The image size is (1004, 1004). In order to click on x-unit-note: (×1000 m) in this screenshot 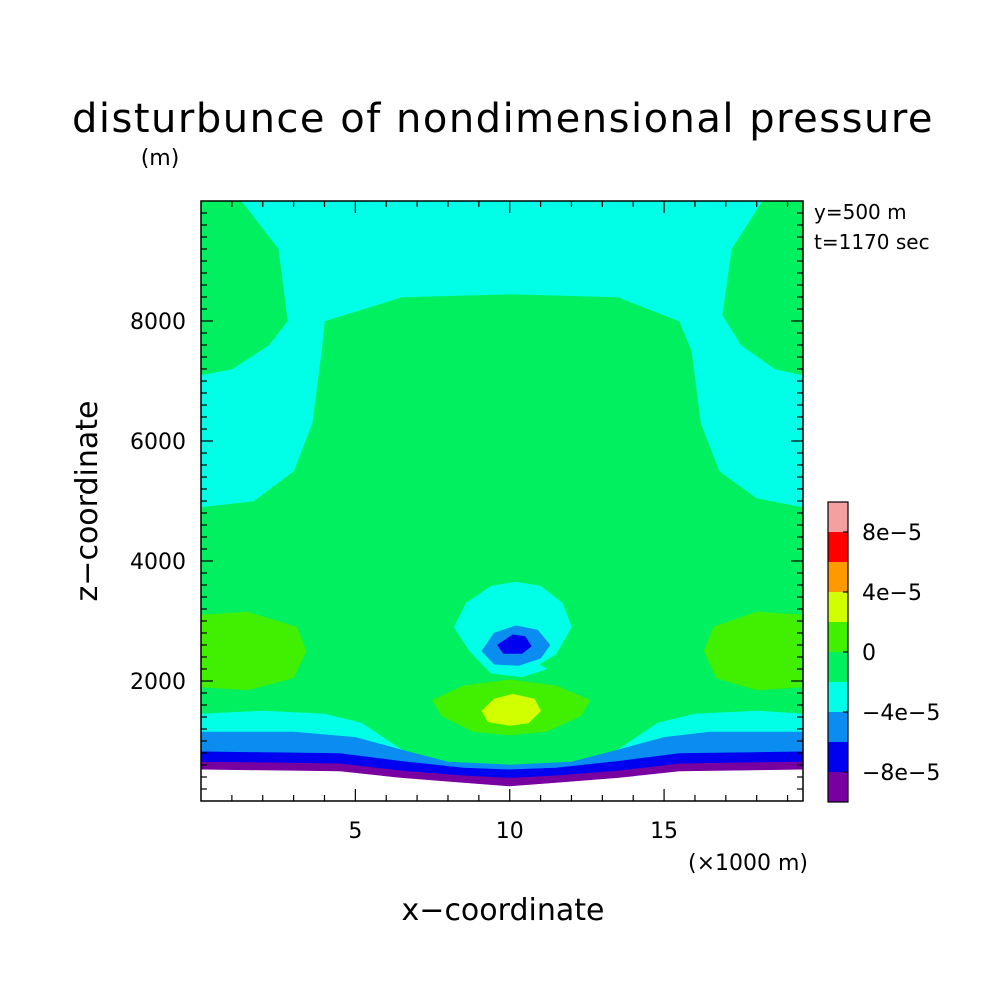, I will do `click(748, 863)`.